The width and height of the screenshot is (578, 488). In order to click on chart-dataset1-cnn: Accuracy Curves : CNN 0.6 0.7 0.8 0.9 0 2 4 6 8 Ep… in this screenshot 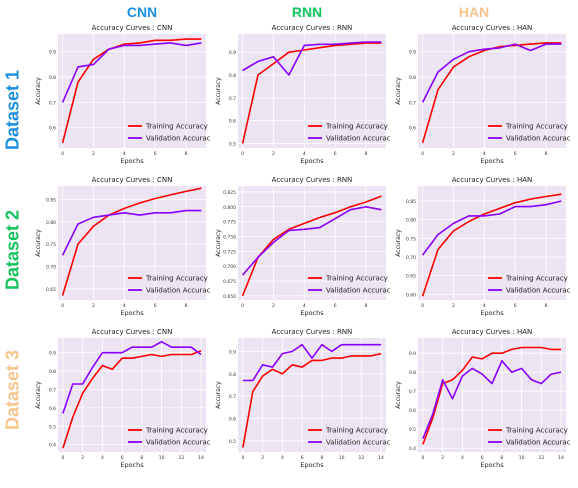, I will do `click(122, 94)`.